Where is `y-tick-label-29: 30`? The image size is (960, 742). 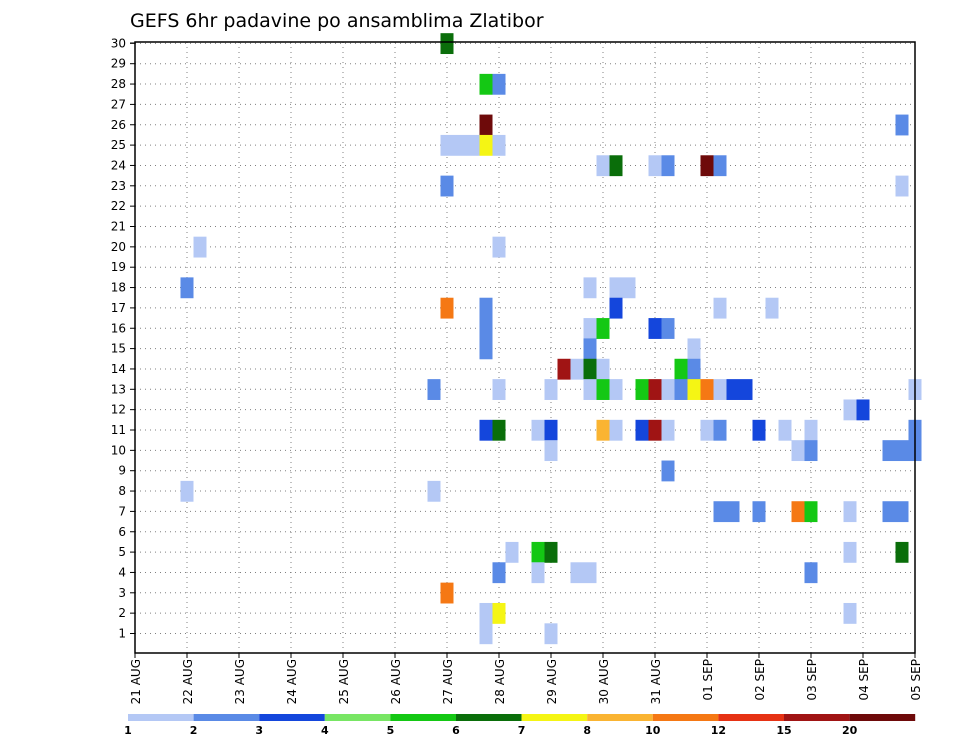 y-tick-label-29: 30 is located at coordinates (118, 43).